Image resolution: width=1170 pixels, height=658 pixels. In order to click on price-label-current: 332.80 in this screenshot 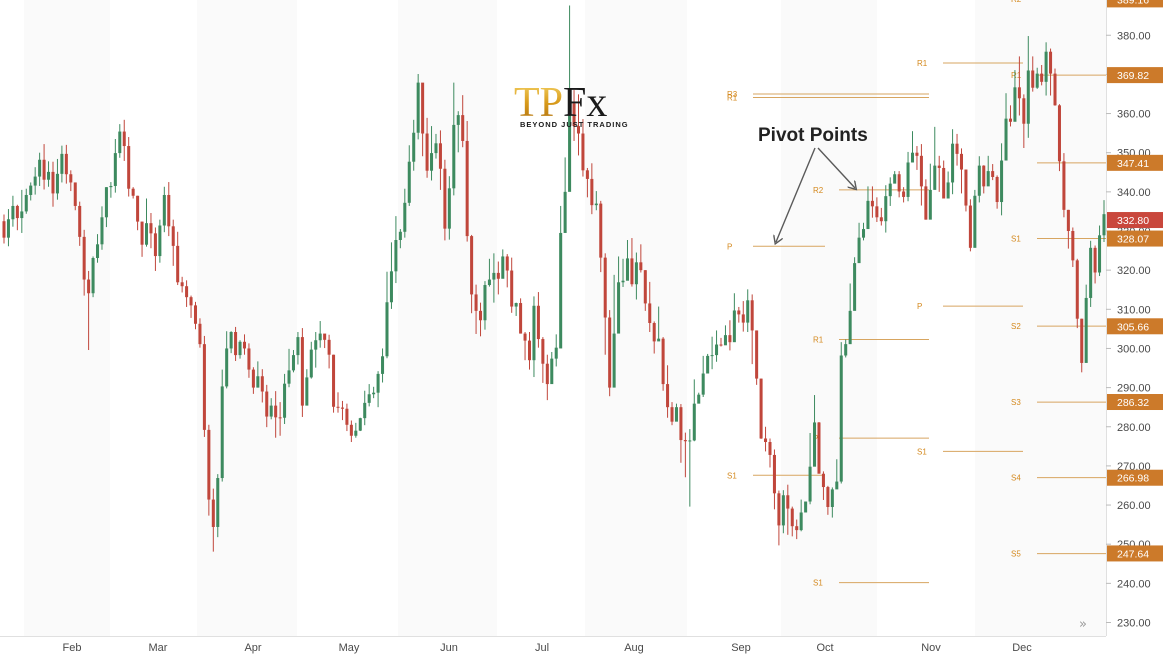, I will do `click(1135, 220)`.